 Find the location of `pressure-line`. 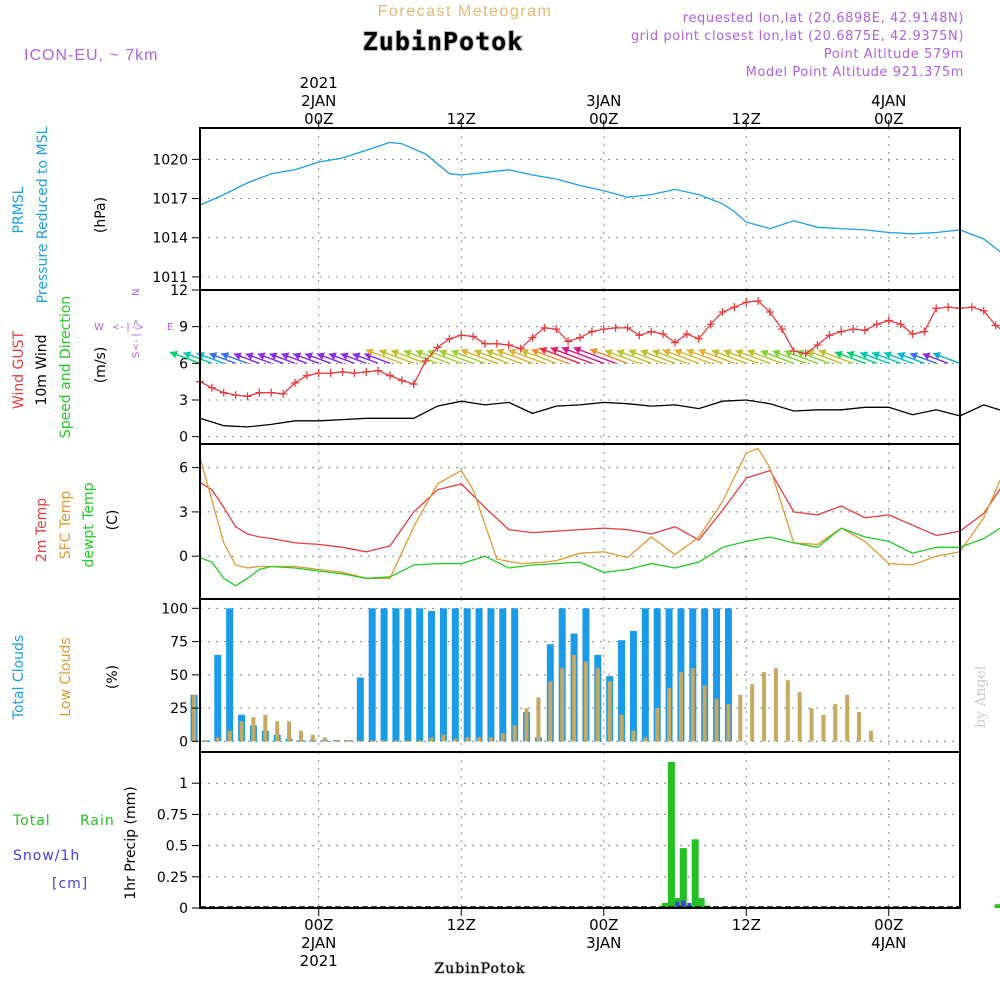

pressure-line is located at coordinates (599, 197).